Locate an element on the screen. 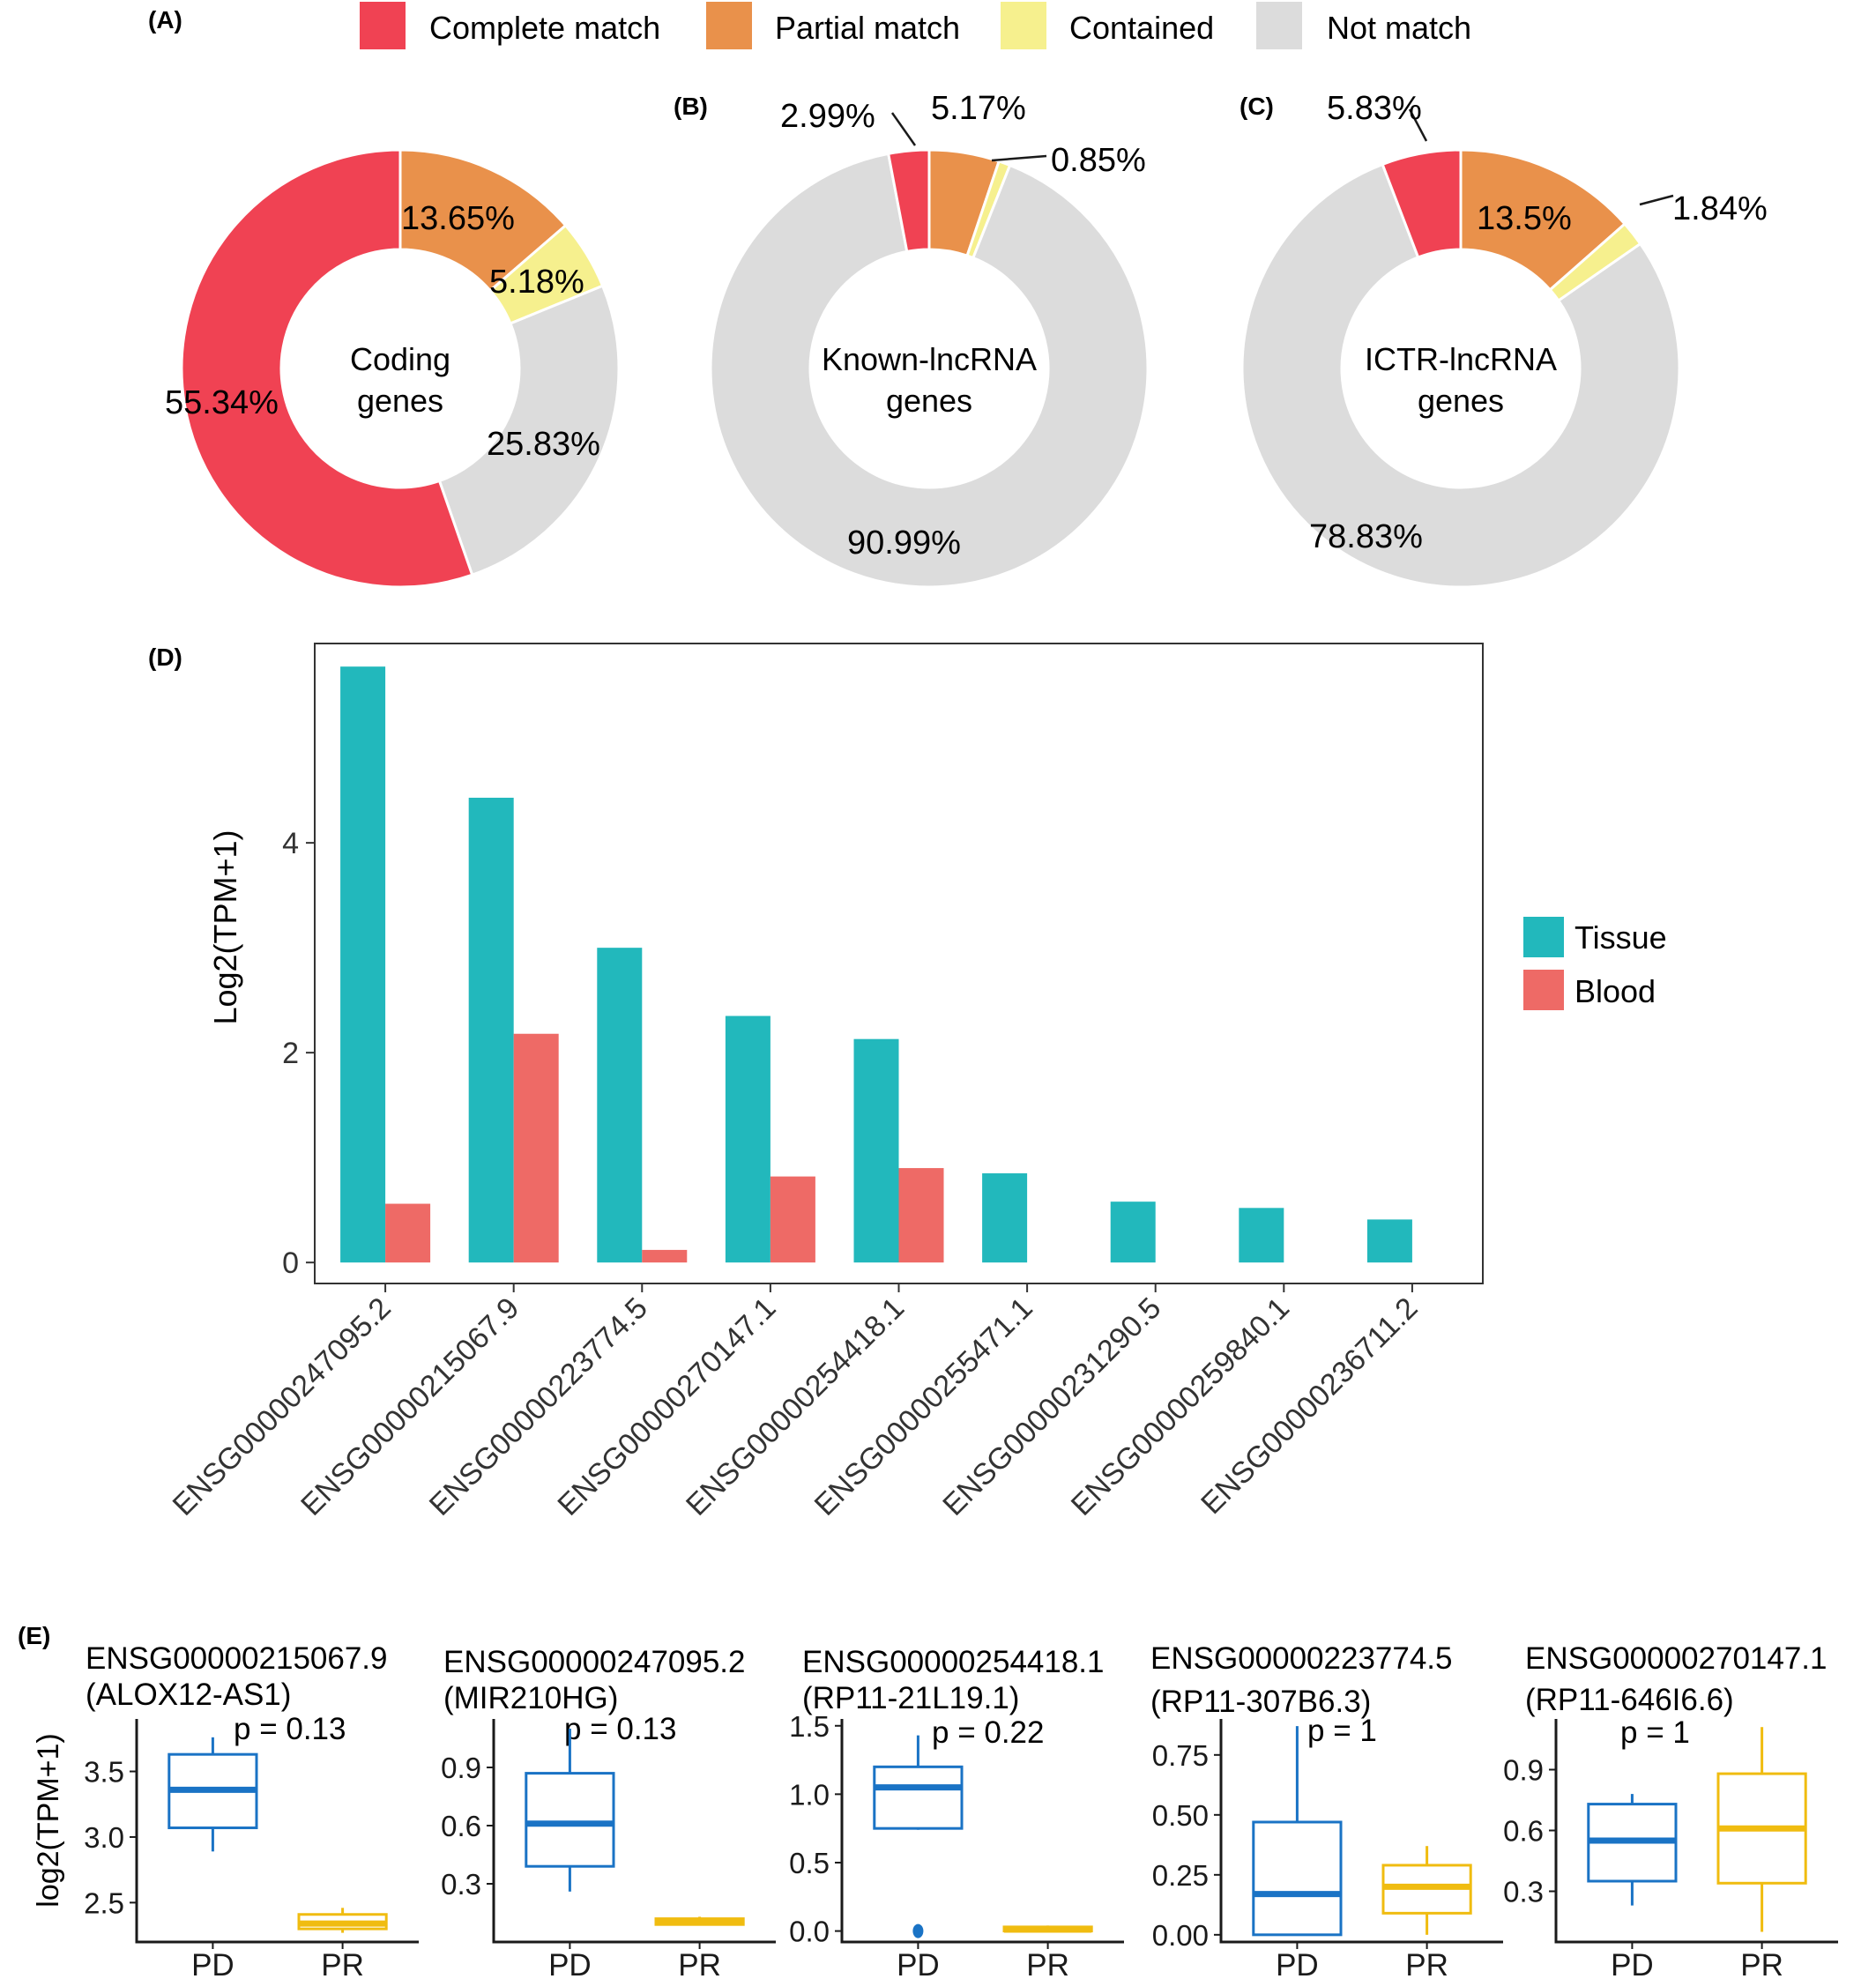 The image size is (1876, 1979). panel-label-c: (C) is located at coordinates (1257, 106).